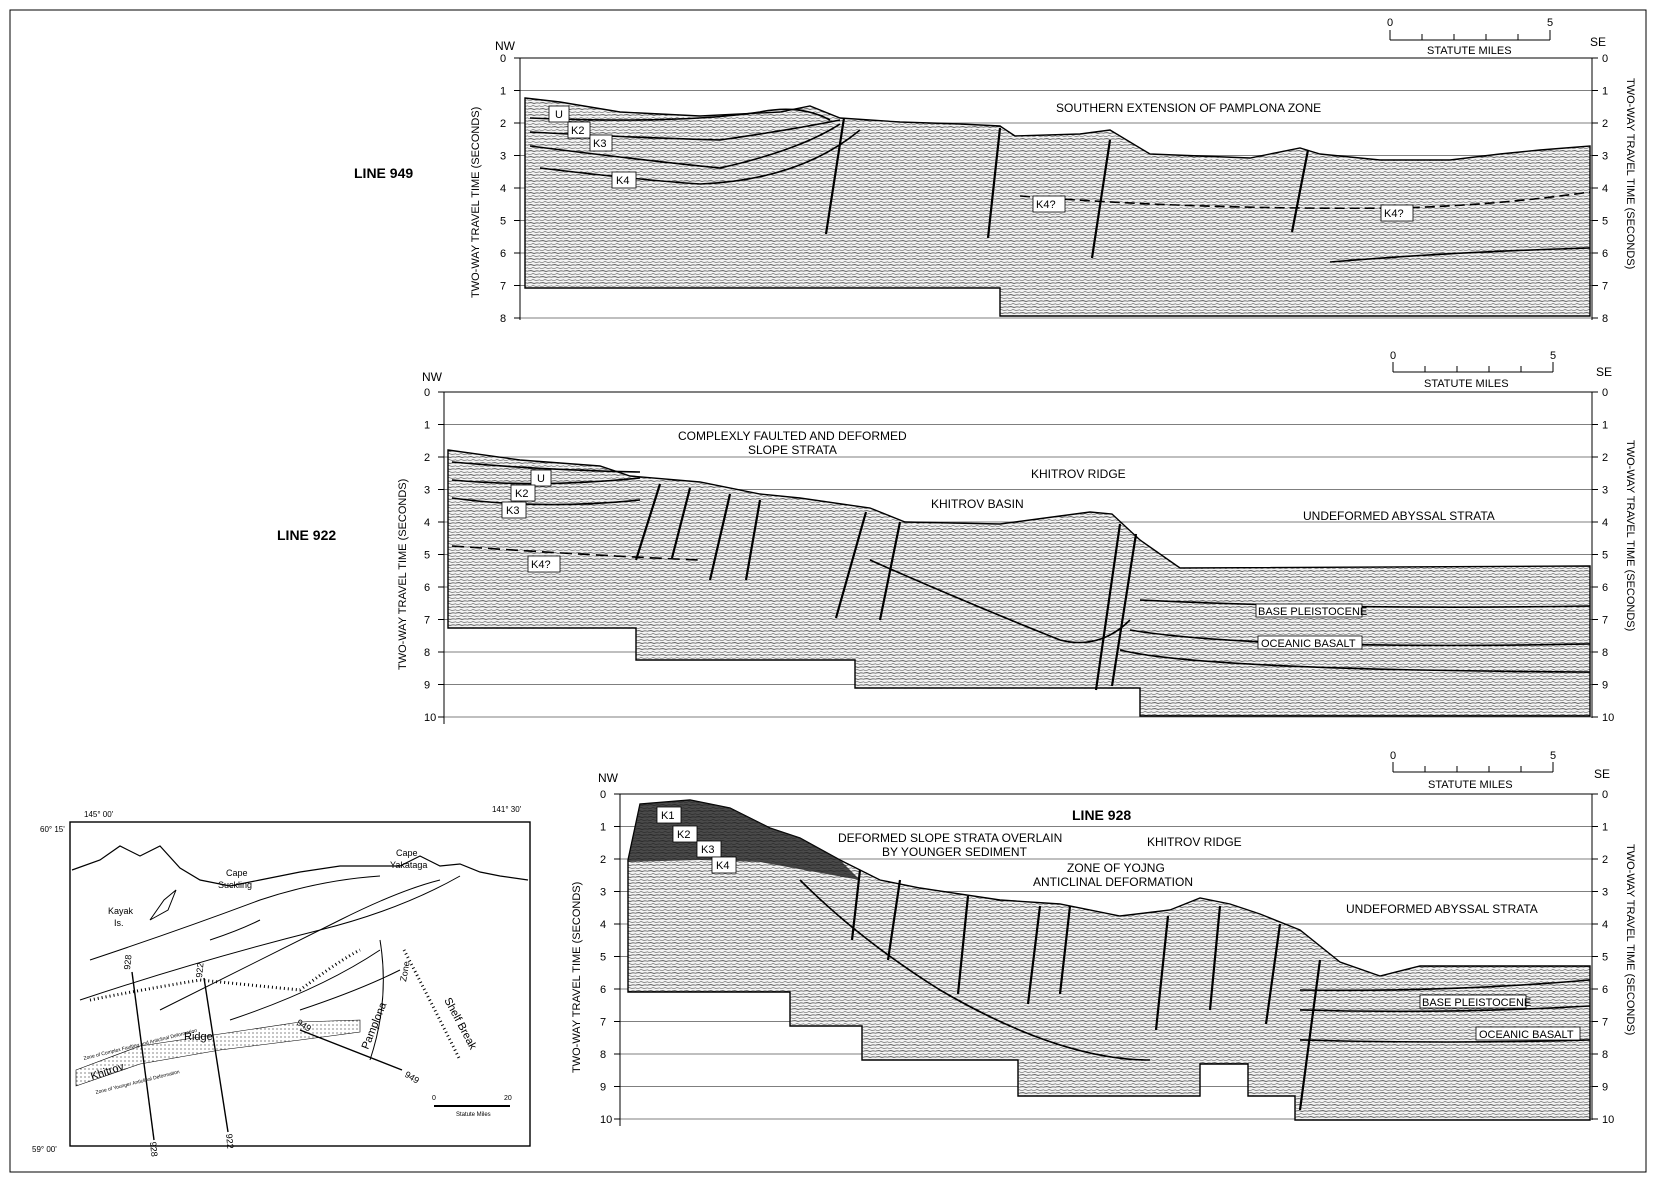 The image size is (1656, 1181). Describe the element at coordinates (559, 115) in the screenshot. I see `horizon-label: U` at that location.